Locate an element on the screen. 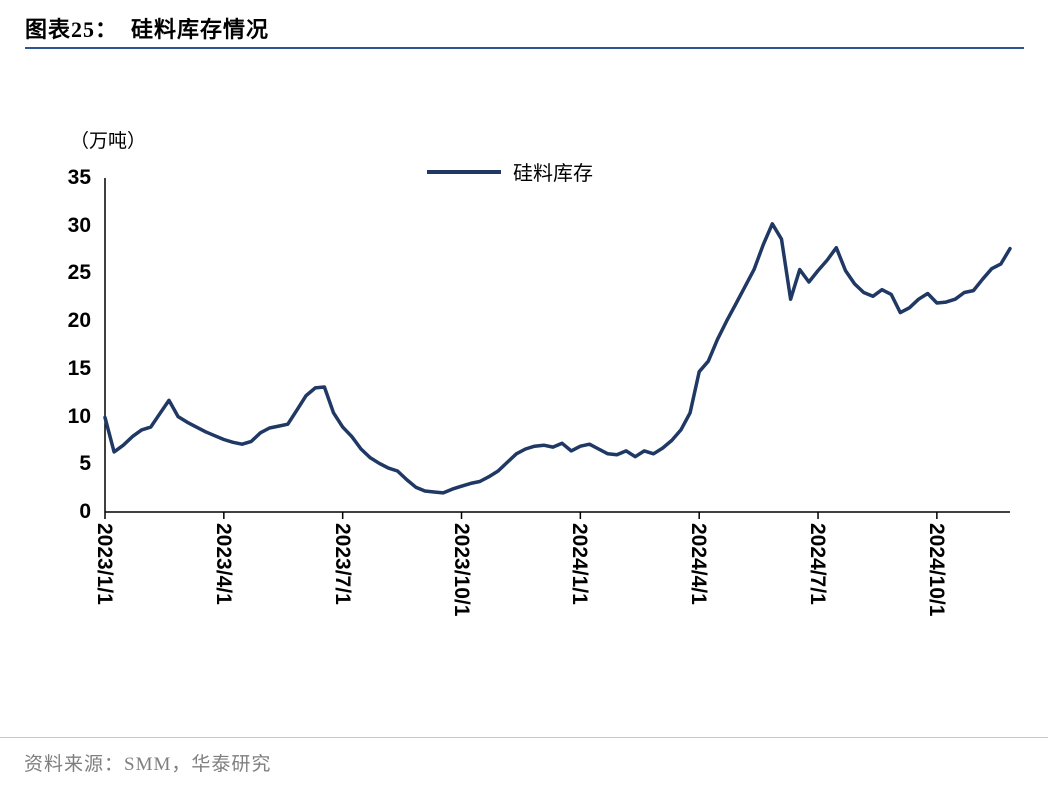  source-note: 资料来源：SMM，华泰研究 is located at coordinates (148, 764).